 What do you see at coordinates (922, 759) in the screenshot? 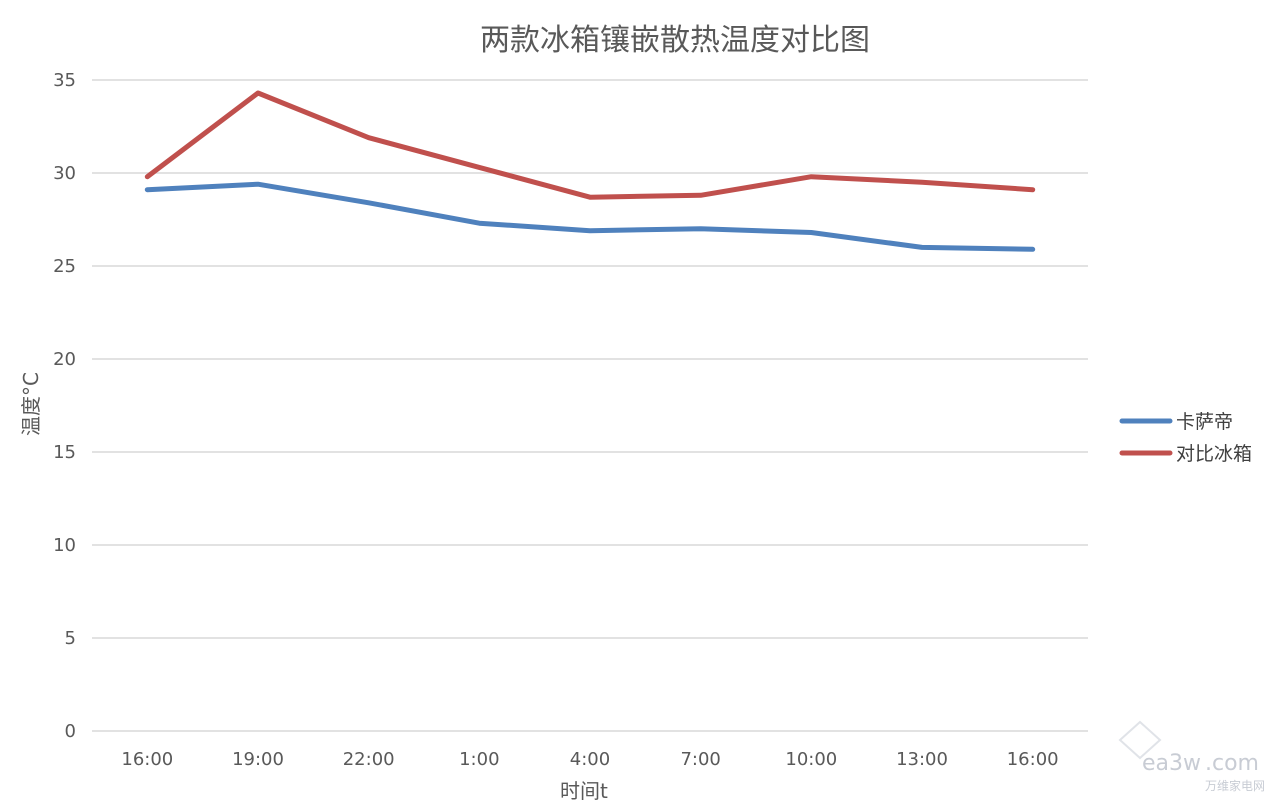
I see `x-tick-label: 13:00` at bounding box center [922, 759].